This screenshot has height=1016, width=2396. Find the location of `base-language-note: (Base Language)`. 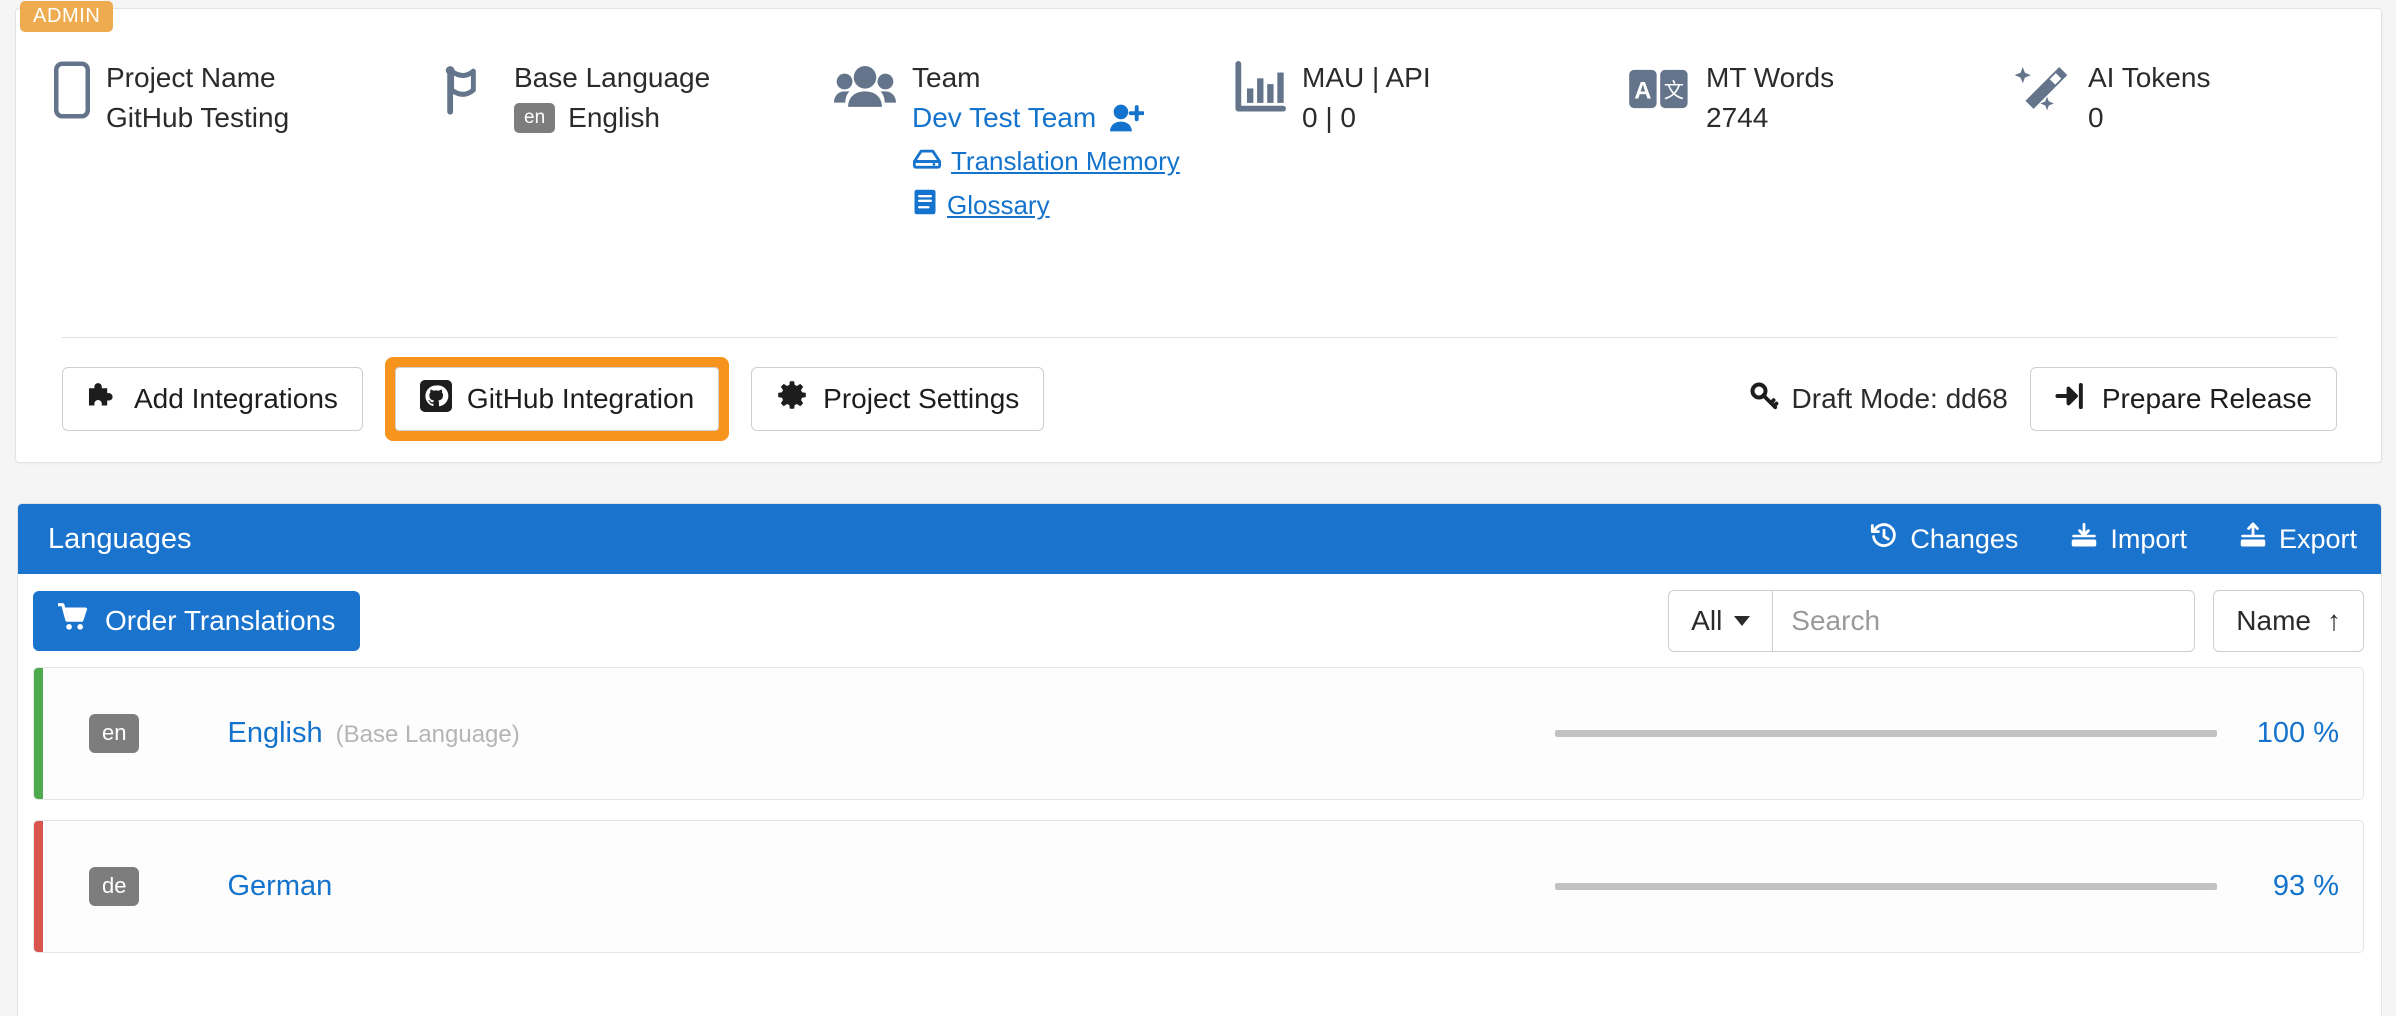

base-language-note: (Base Language) is located at coordinates (427, 734).